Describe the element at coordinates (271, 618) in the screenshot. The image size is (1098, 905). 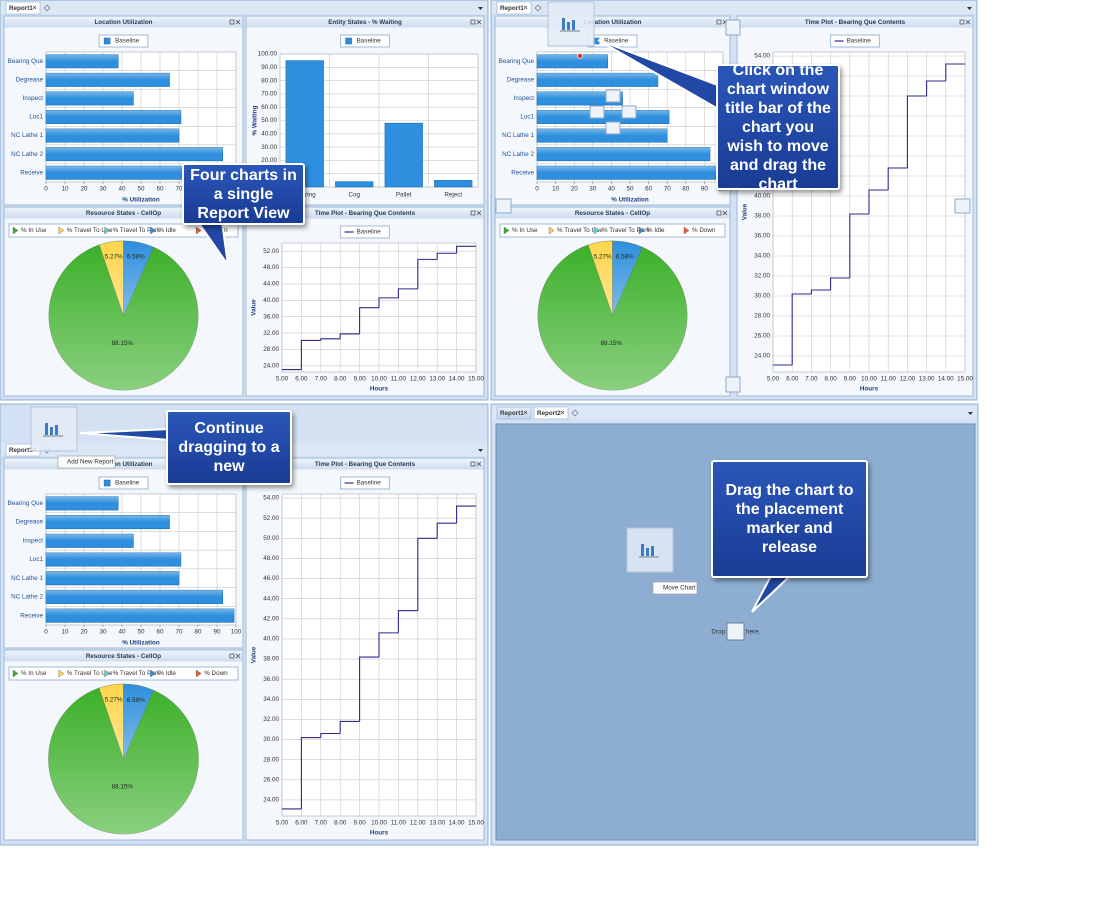
I see `y-tick-label: 42.00` at that location.